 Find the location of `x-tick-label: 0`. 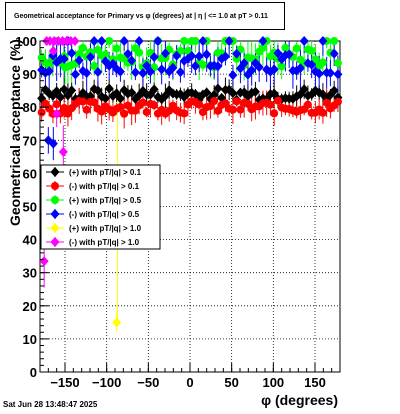

x-tick-label: 0 is located at coordinates (189, 382).